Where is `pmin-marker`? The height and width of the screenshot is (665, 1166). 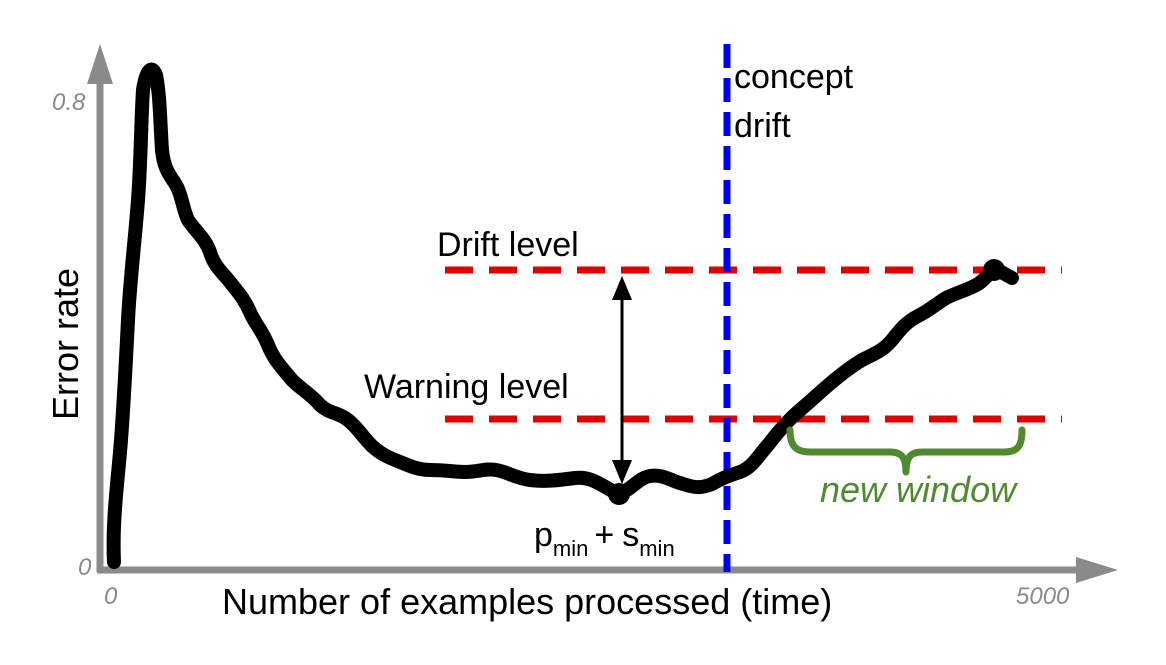 pmin-marker is located at coordinates (619, 494).